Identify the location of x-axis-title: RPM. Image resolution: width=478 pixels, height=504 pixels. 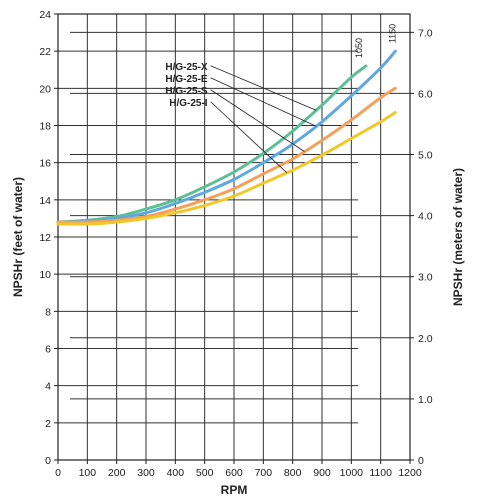
(234, 490).